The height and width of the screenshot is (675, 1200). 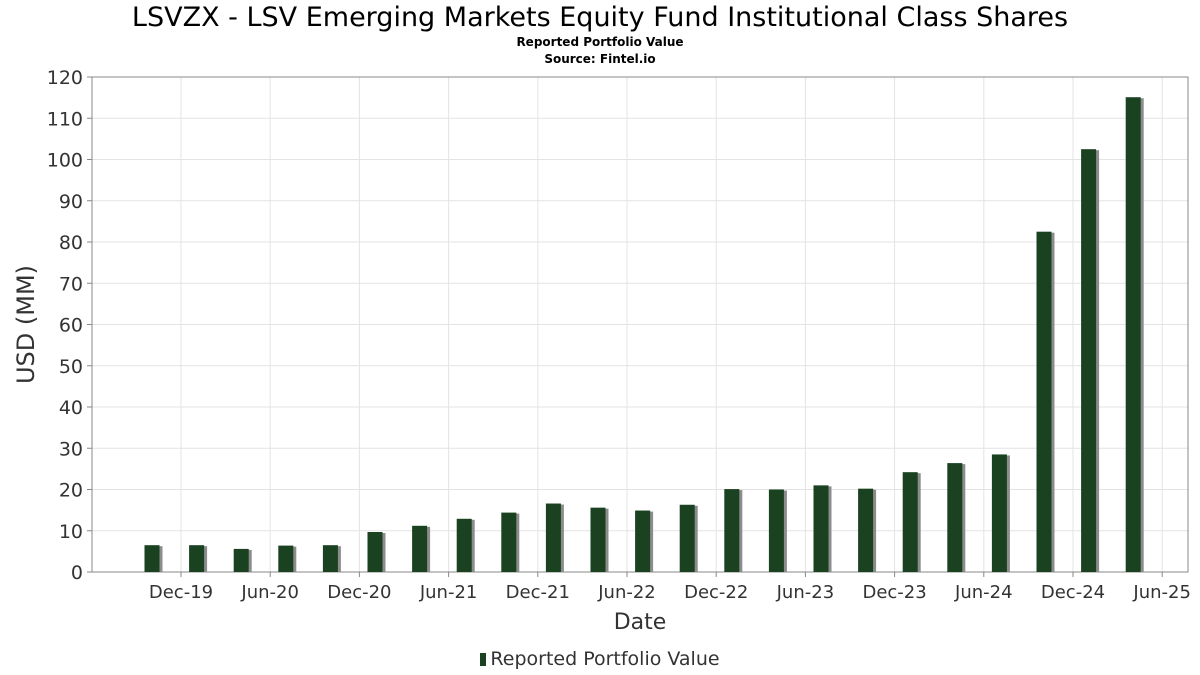 What do you see at coordinates (483, 659) in the screenshot?
I see `legend-swatch` at bounding box center [483, 659].